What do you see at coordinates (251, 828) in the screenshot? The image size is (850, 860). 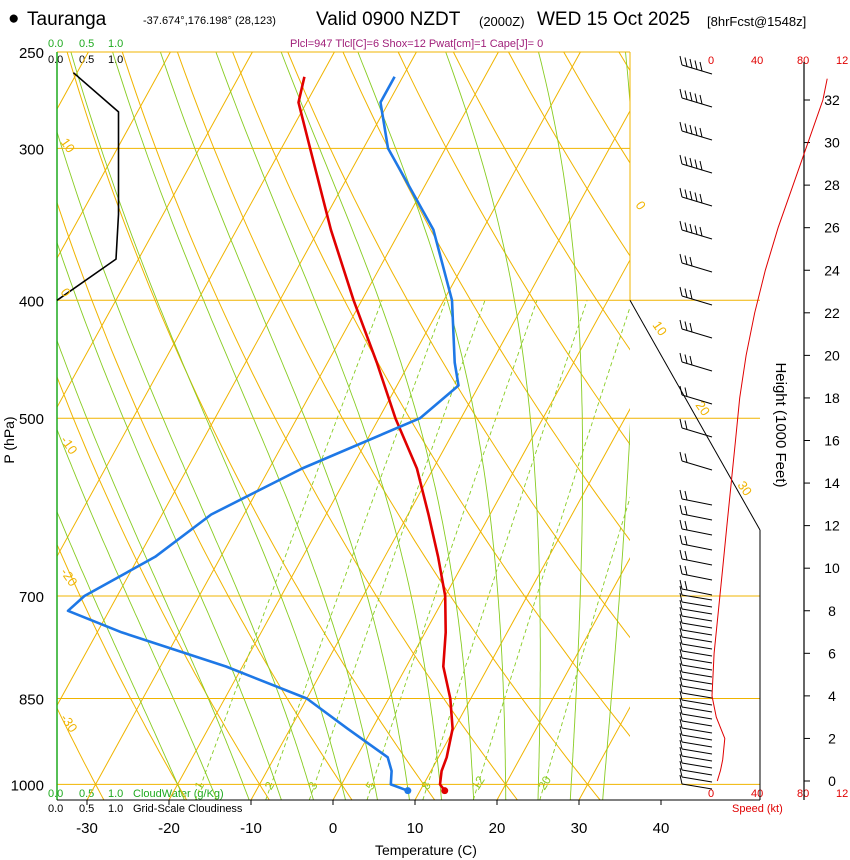 I see `x-tick--10: -10` at bounding box center [251, 828].